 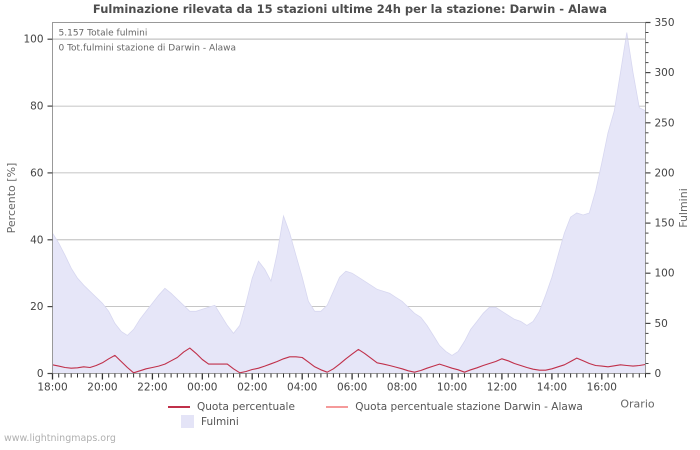 I want to click on tick-label-left-axis: 60, so click(x=36, y=173).